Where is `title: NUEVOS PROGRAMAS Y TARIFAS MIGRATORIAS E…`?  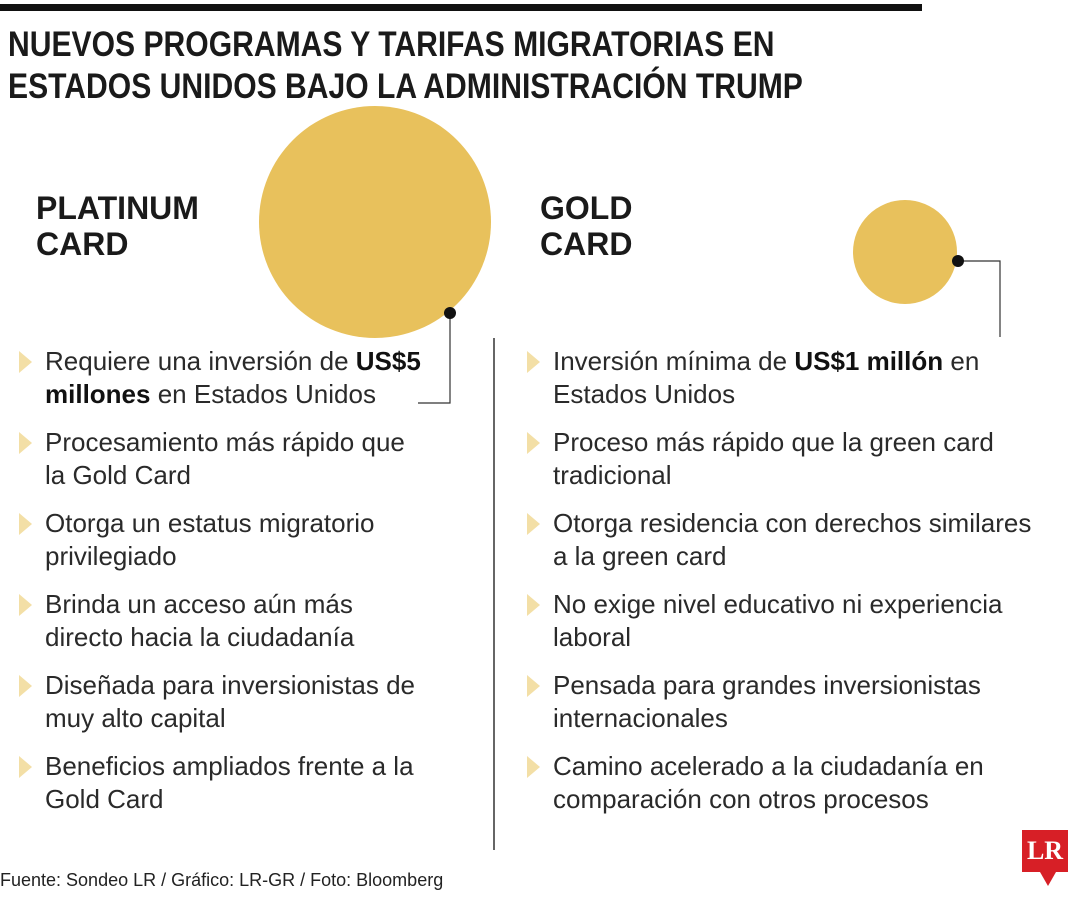 title: NUEVOS PROGRAMAS Y TARIFAS MIGRATORIAS E… is located at coordinates (405, 65).